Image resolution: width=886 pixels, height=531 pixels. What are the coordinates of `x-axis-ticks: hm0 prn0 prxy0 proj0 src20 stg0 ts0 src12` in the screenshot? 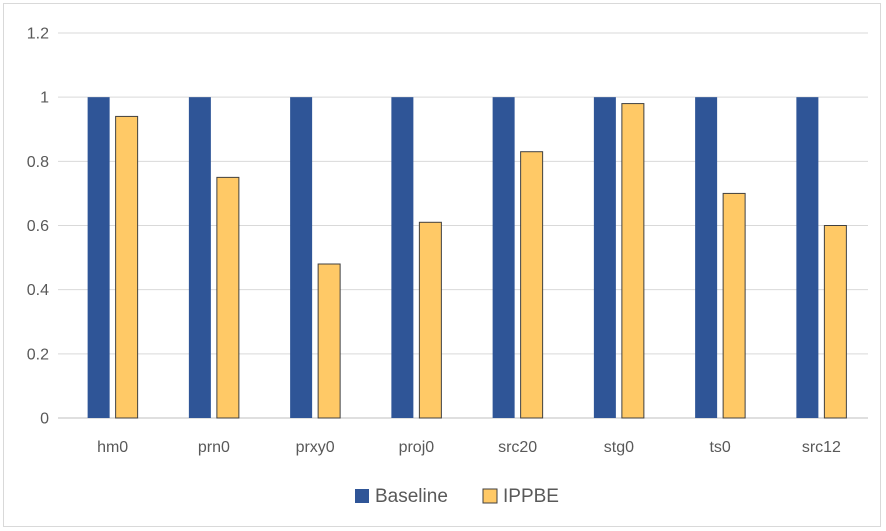 It's located at (469, 447).